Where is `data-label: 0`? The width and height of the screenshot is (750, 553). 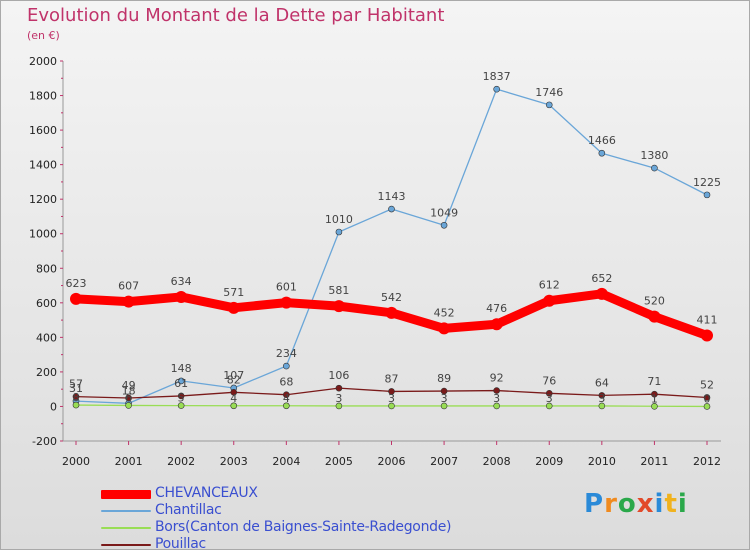
data-label: 0 is located at coordinates (707, 398).